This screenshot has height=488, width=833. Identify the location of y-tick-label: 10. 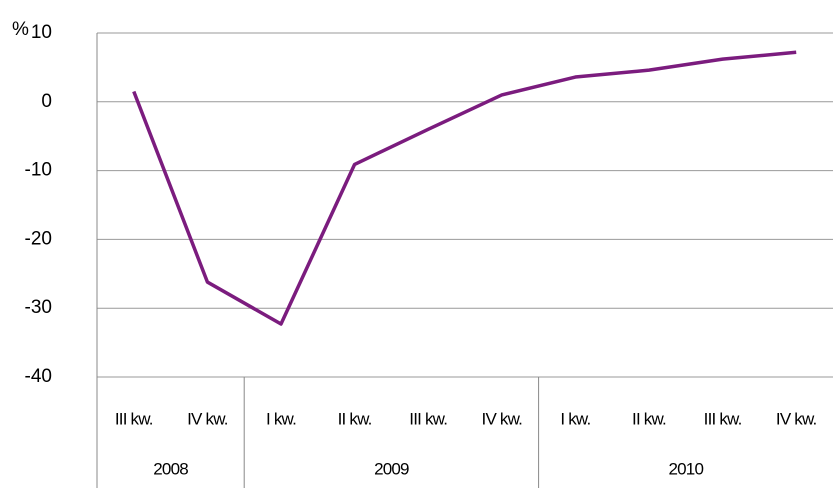
(41, 32).